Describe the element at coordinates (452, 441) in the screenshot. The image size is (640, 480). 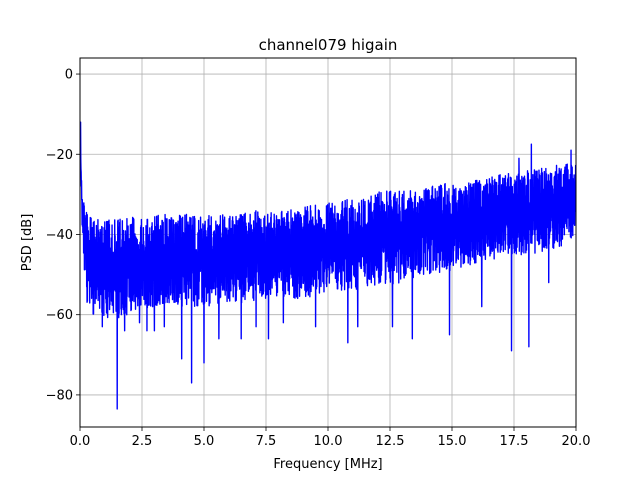
I see `x-tick-label: 15.0` at that location.